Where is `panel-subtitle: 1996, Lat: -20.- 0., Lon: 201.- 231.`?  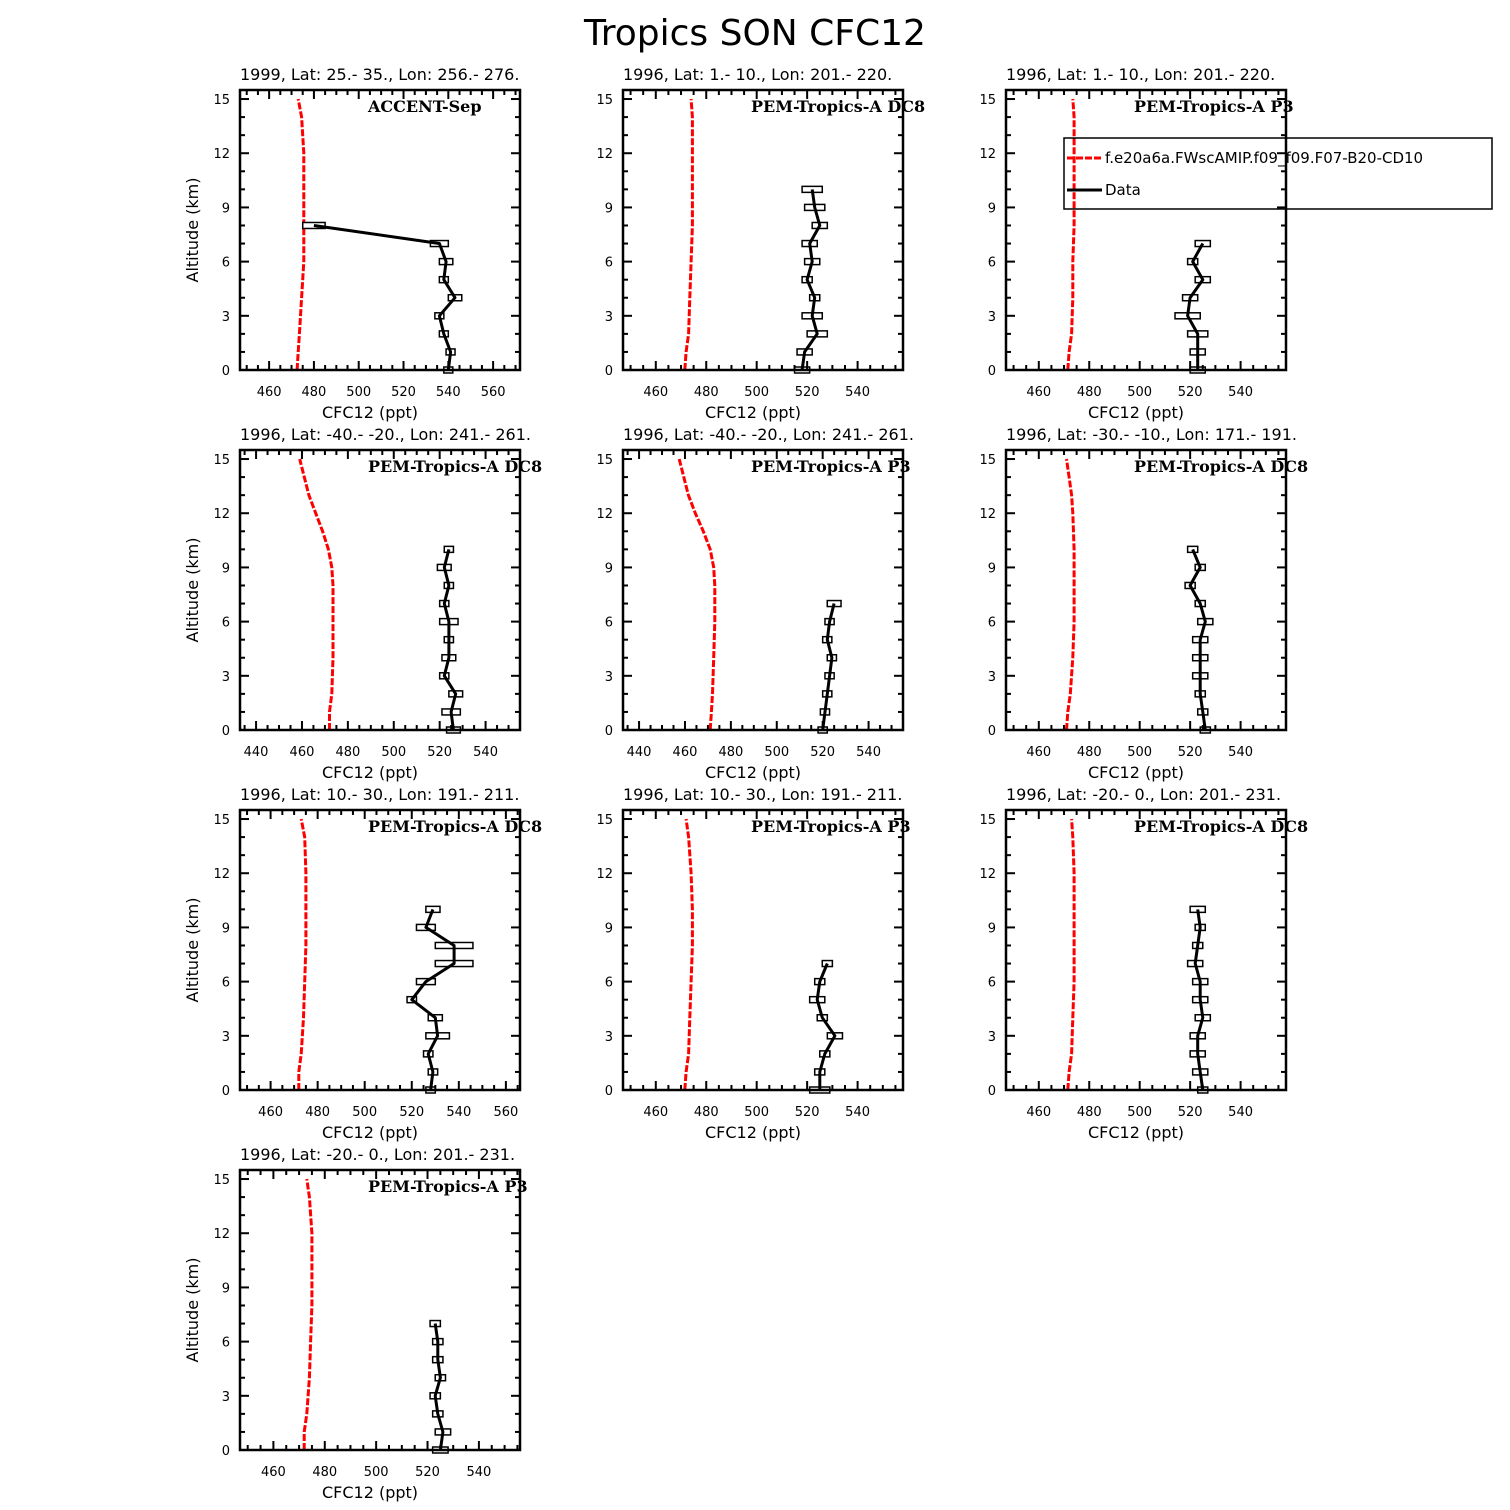
panel-subtitle: 1996, Lat: -20.- 0., Lon: 201.- 231. is located at coordinates (1143, 794).